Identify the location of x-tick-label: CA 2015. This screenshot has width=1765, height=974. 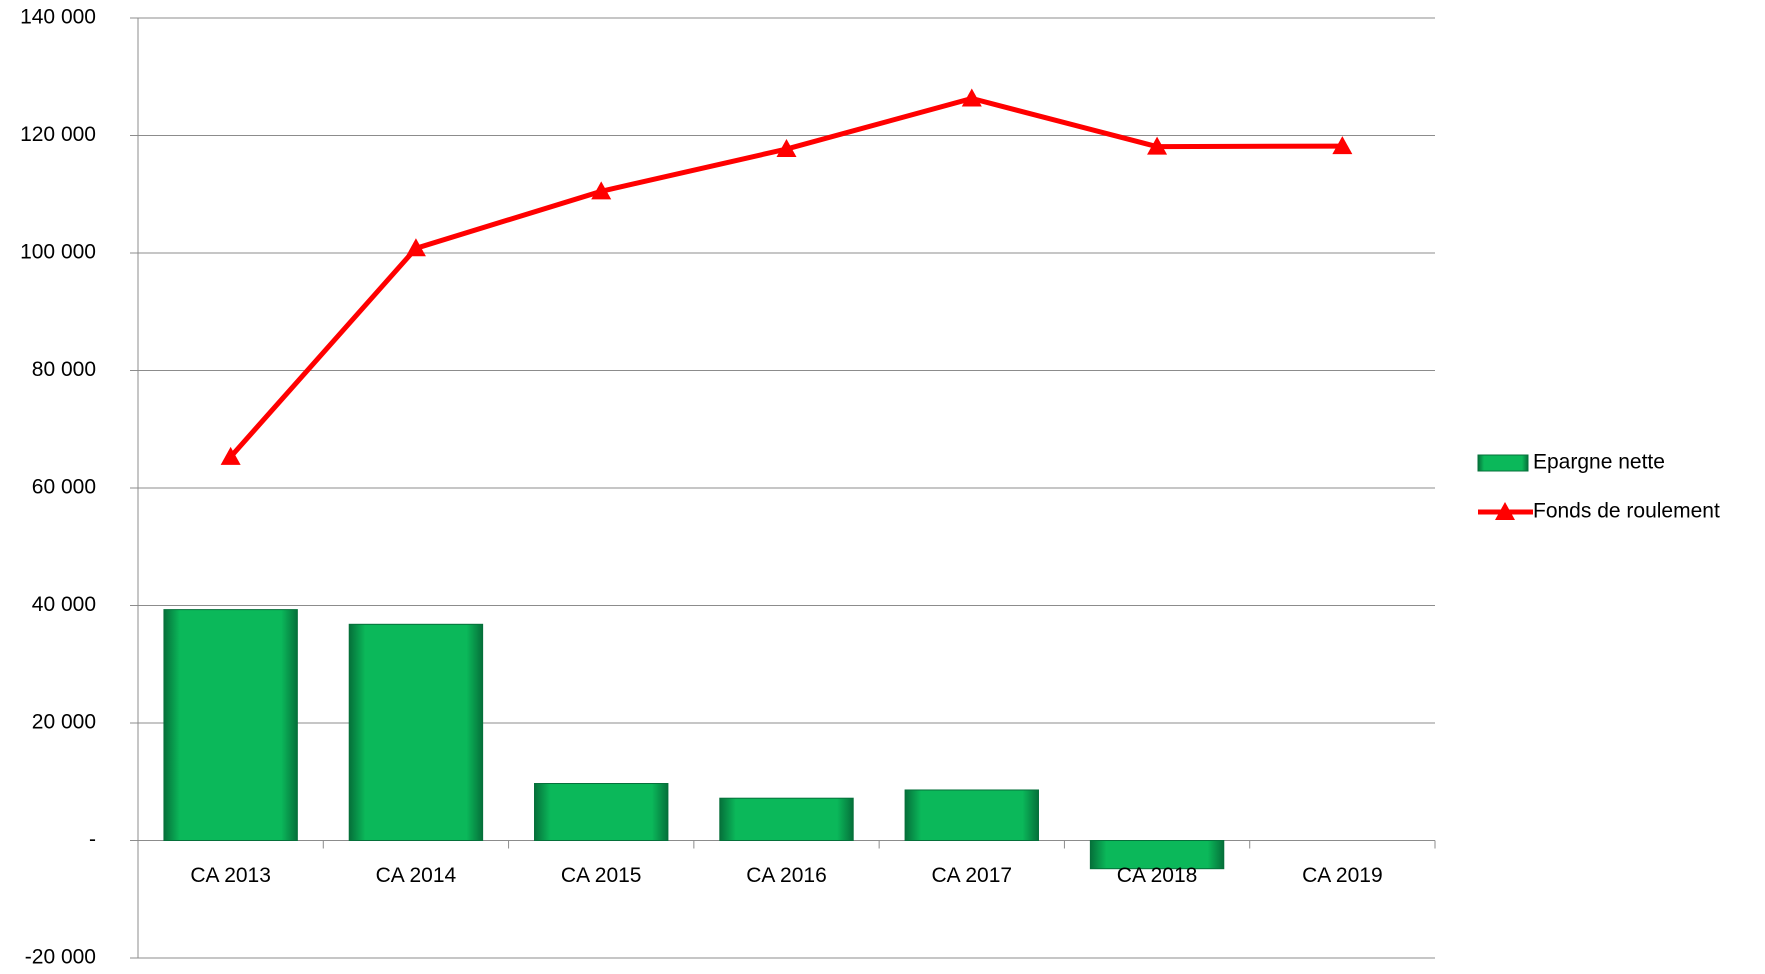
(601, 875).